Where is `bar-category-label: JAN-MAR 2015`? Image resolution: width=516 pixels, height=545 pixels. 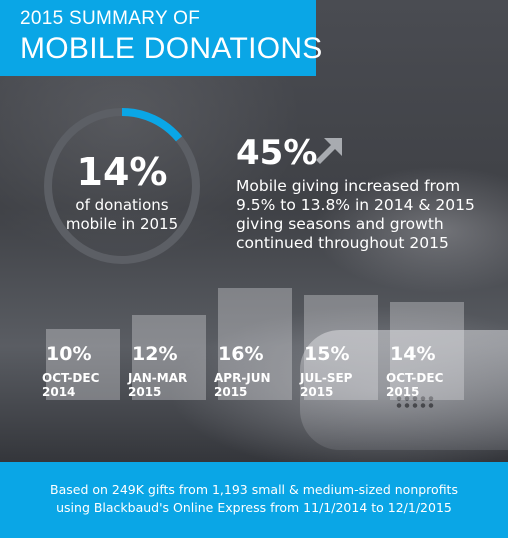
bar-category-label: JAN-MAR 2015 is located at coordinates (169, 385).